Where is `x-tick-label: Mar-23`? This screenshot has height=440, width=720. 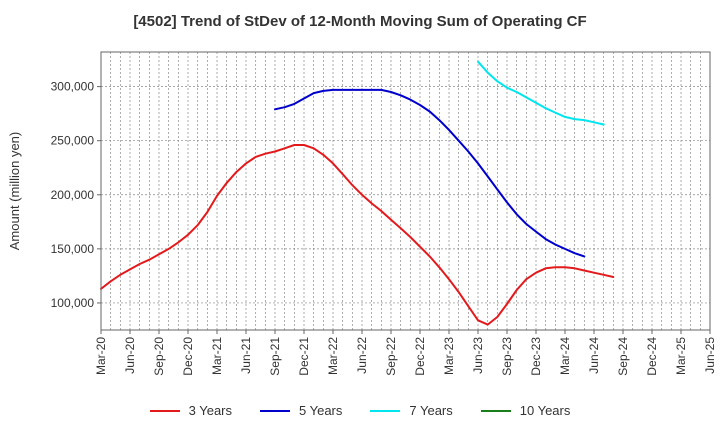
x-tick-label: Mar-23 is located at coordinates (449, 356).